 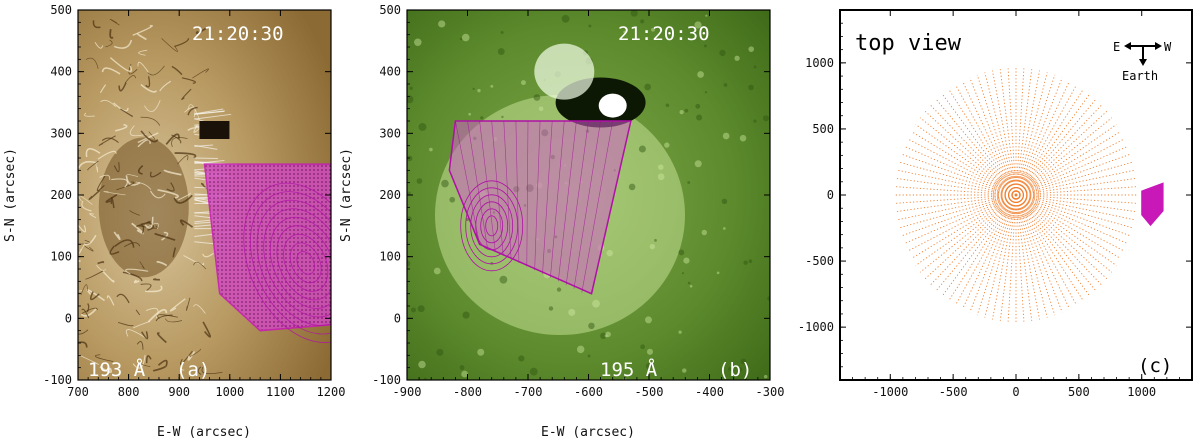 What do you see at coordinates (78, 392) in the screenshot?
I see `x-tick-label: 700` at bounding box center [78, 392].